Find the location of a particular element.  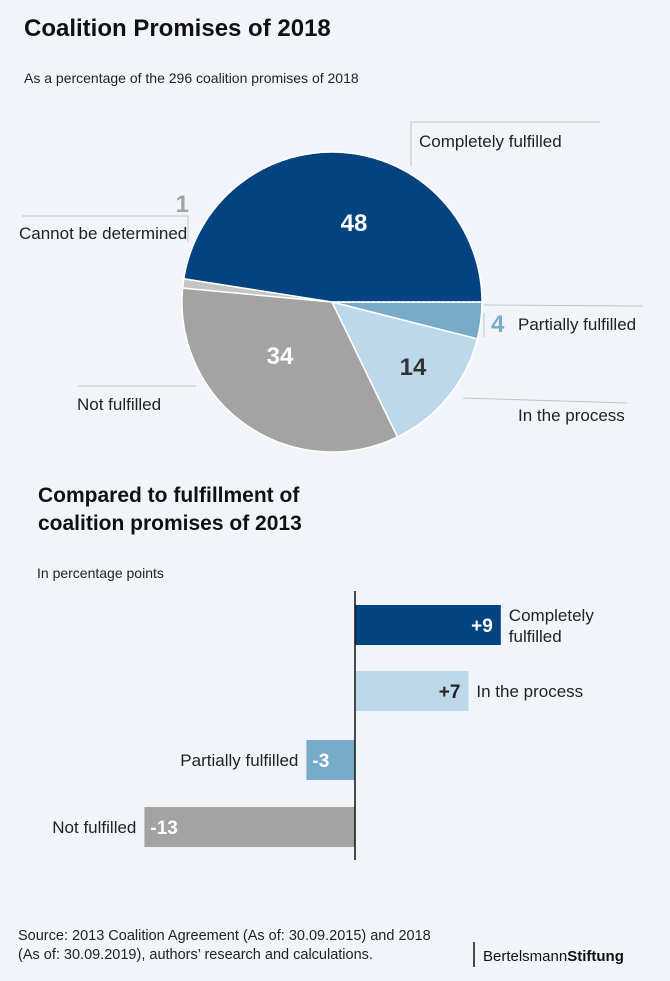

bar-partially-fulfilled is located at coordinates (330, 760).